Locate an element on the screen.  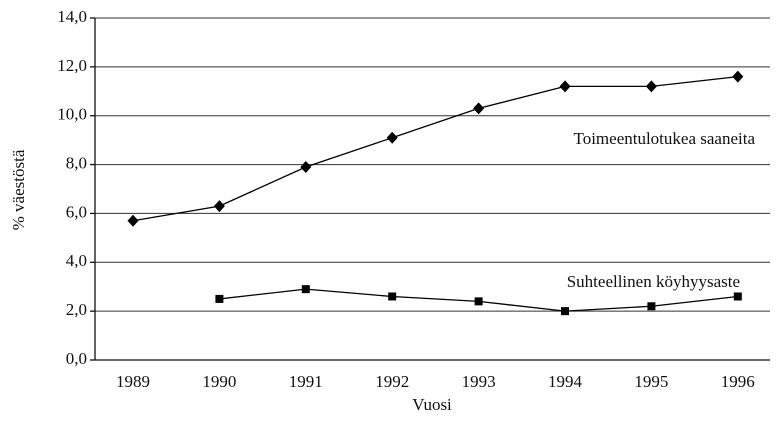
x-tick-label: 1990 is located at coordinates (219, 381).